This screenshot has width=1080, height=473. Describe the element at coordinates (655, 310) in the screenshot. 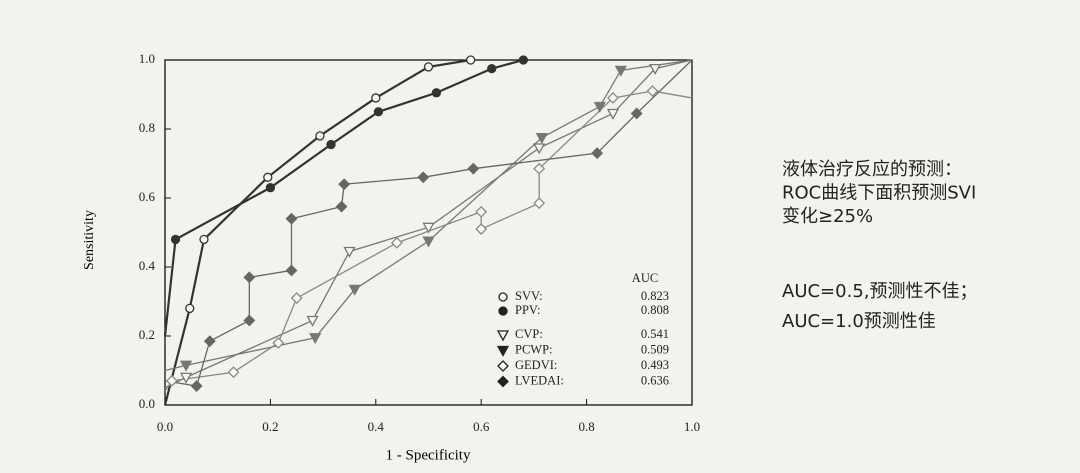

I see `legend-auc: 0.808` at that location.